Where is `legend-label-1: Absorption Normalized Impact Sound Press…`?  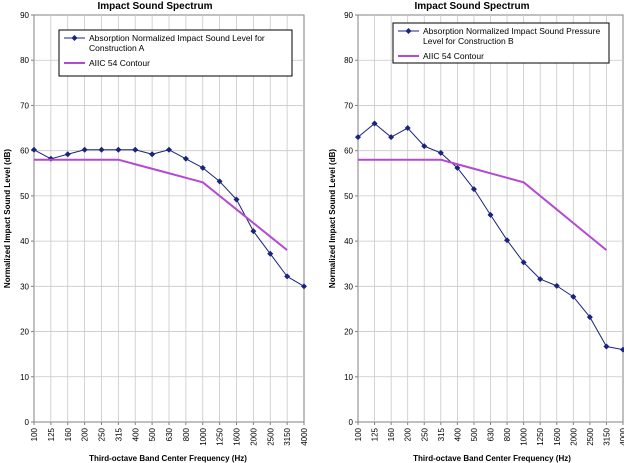
legend-label-1: Absorption Normalized Impact Sound Press… is located at coordinates (511, 31).